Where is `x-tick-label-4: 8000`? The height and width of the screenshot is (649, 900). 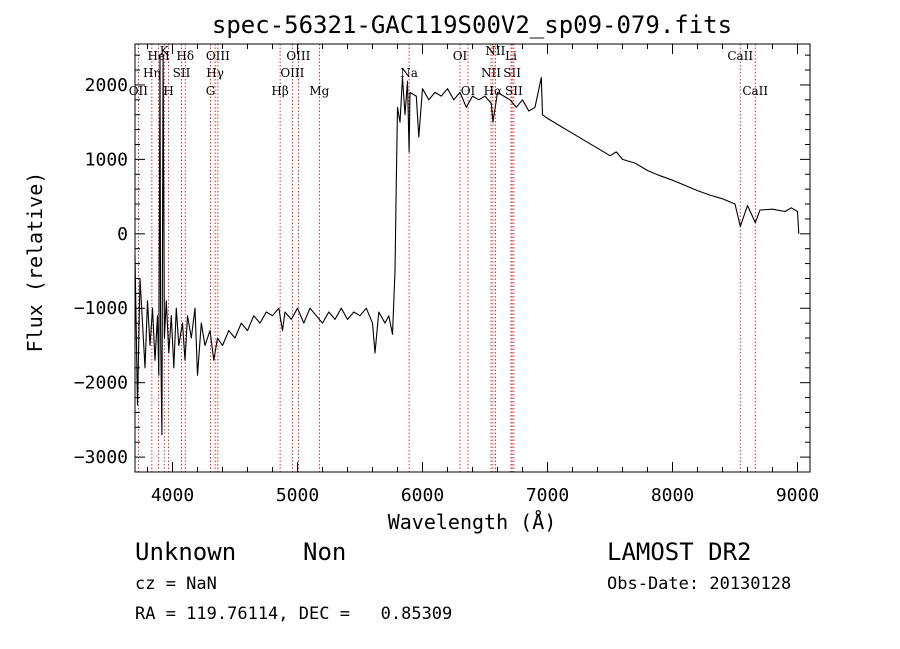
x-tick-label-4: 8000 is located at coordinates (672, 495).